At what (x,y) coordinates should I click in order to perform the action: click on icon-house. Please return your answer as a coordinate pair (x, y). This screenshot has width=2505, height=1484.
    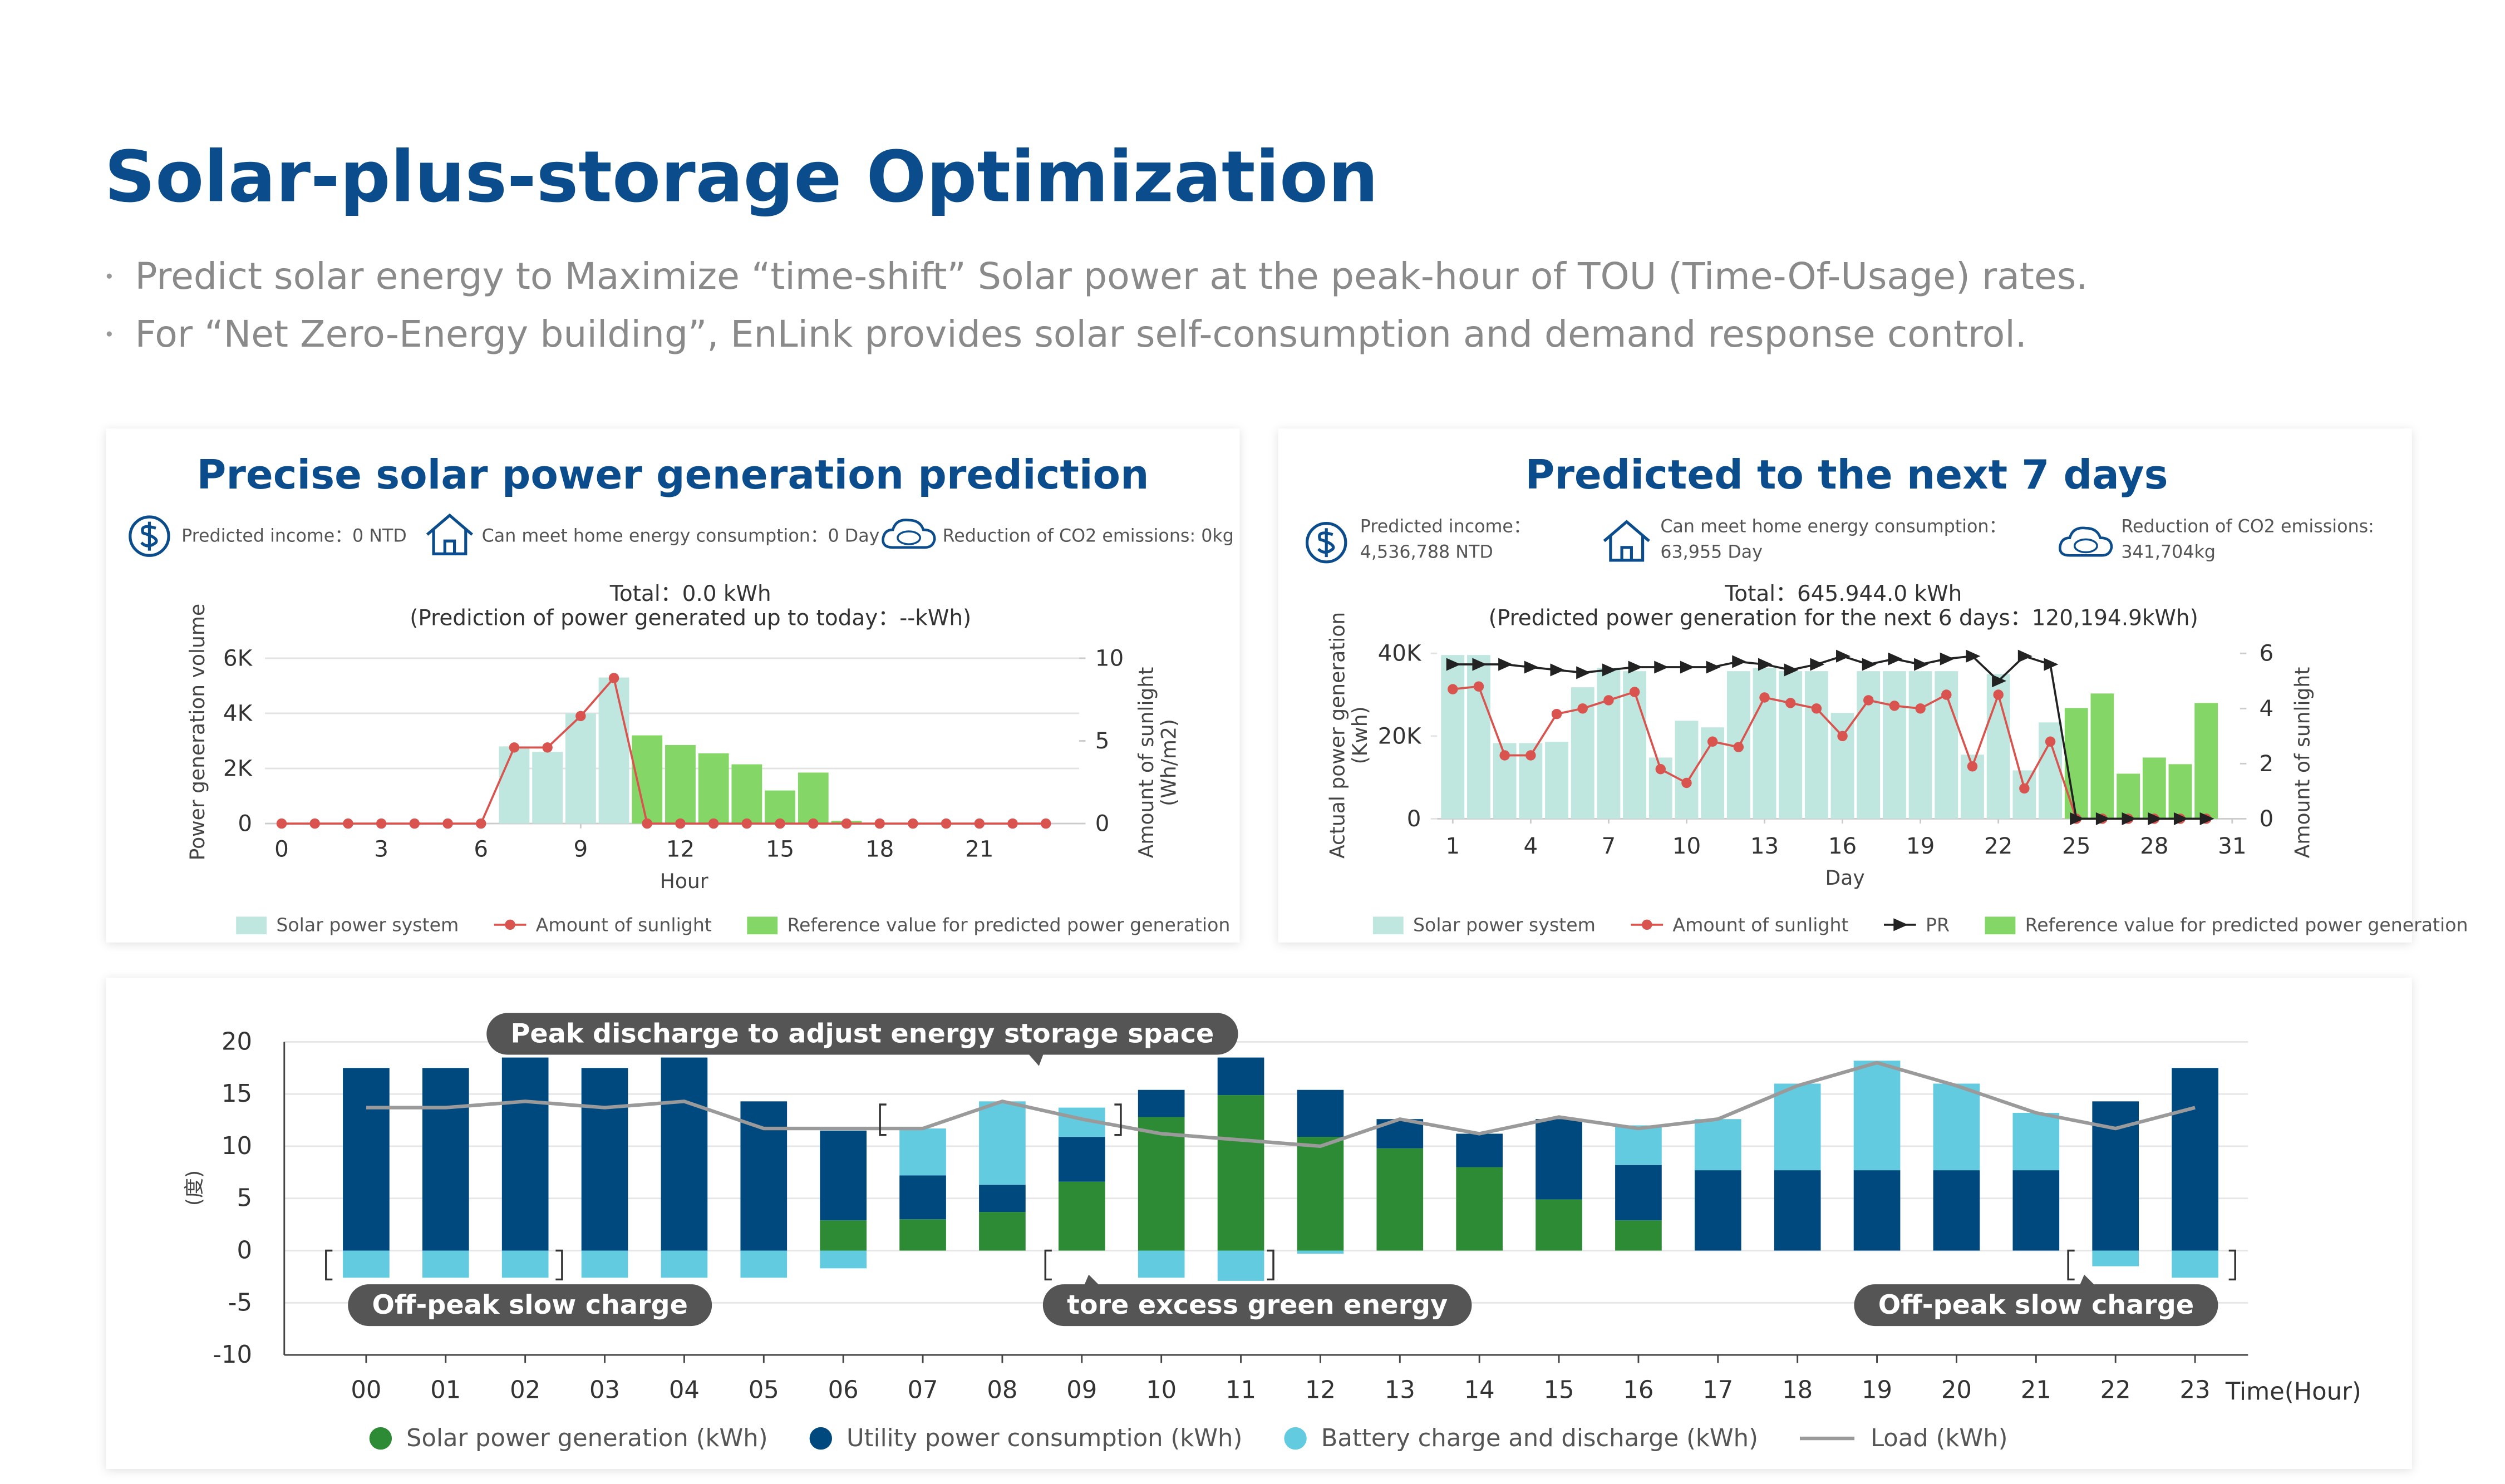
    Looking at the image, I should click on (1626, 541).